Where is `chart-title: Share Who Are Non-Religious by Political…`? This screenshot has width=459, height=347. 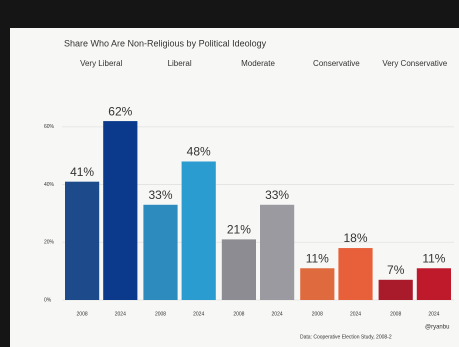
chart-title: Share Who Are Non-Religious by Political… is located at coordinates (165, 43).